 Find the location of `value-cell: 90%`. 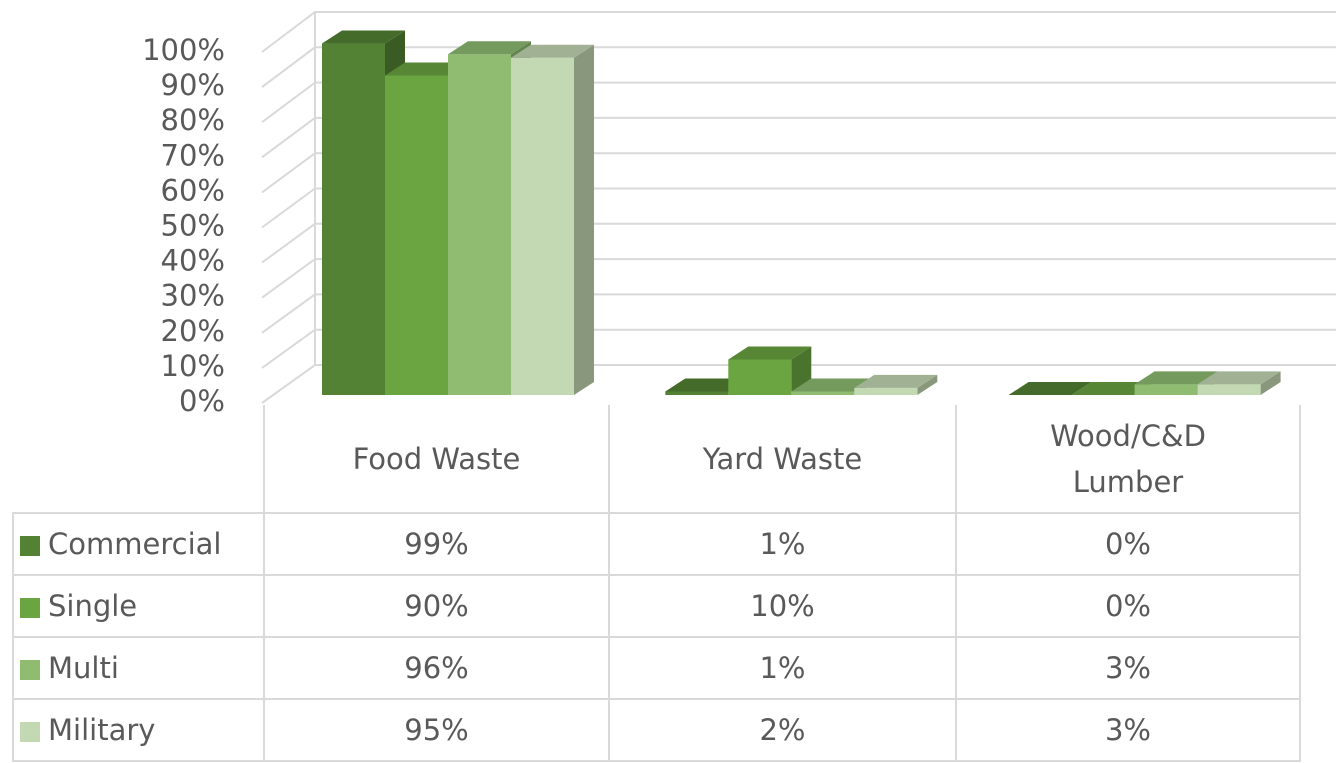

value-cell: 90% is located at coordinates (436, 606).